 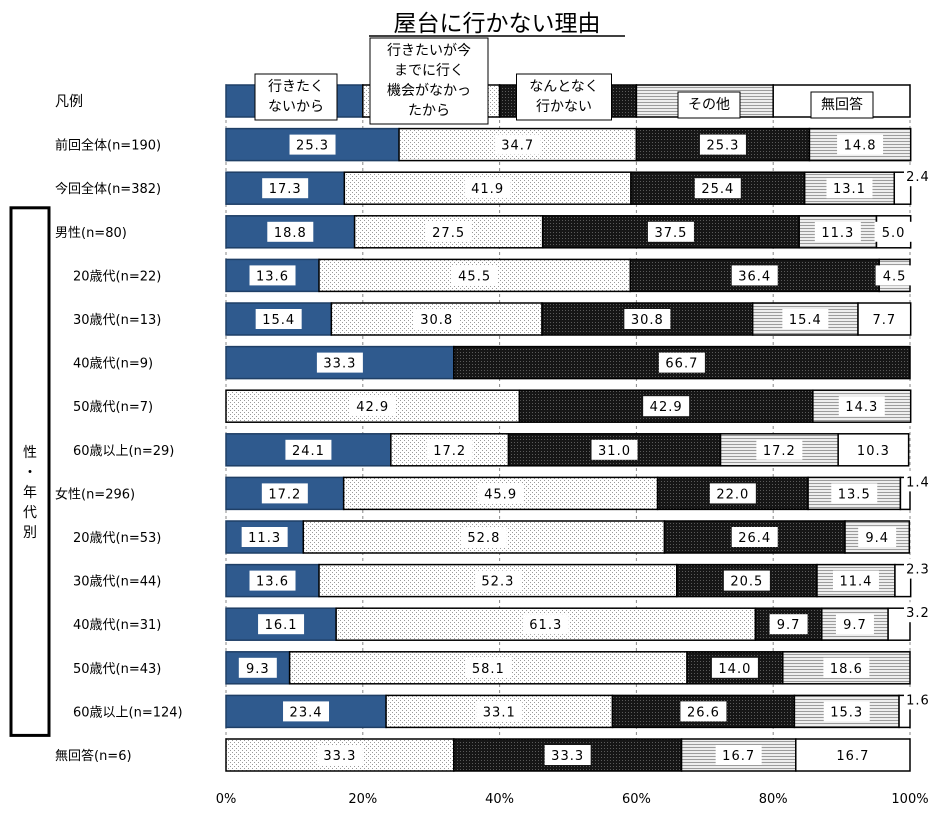 I want to click on data-label: 4.5, so click(x=895, y=276).